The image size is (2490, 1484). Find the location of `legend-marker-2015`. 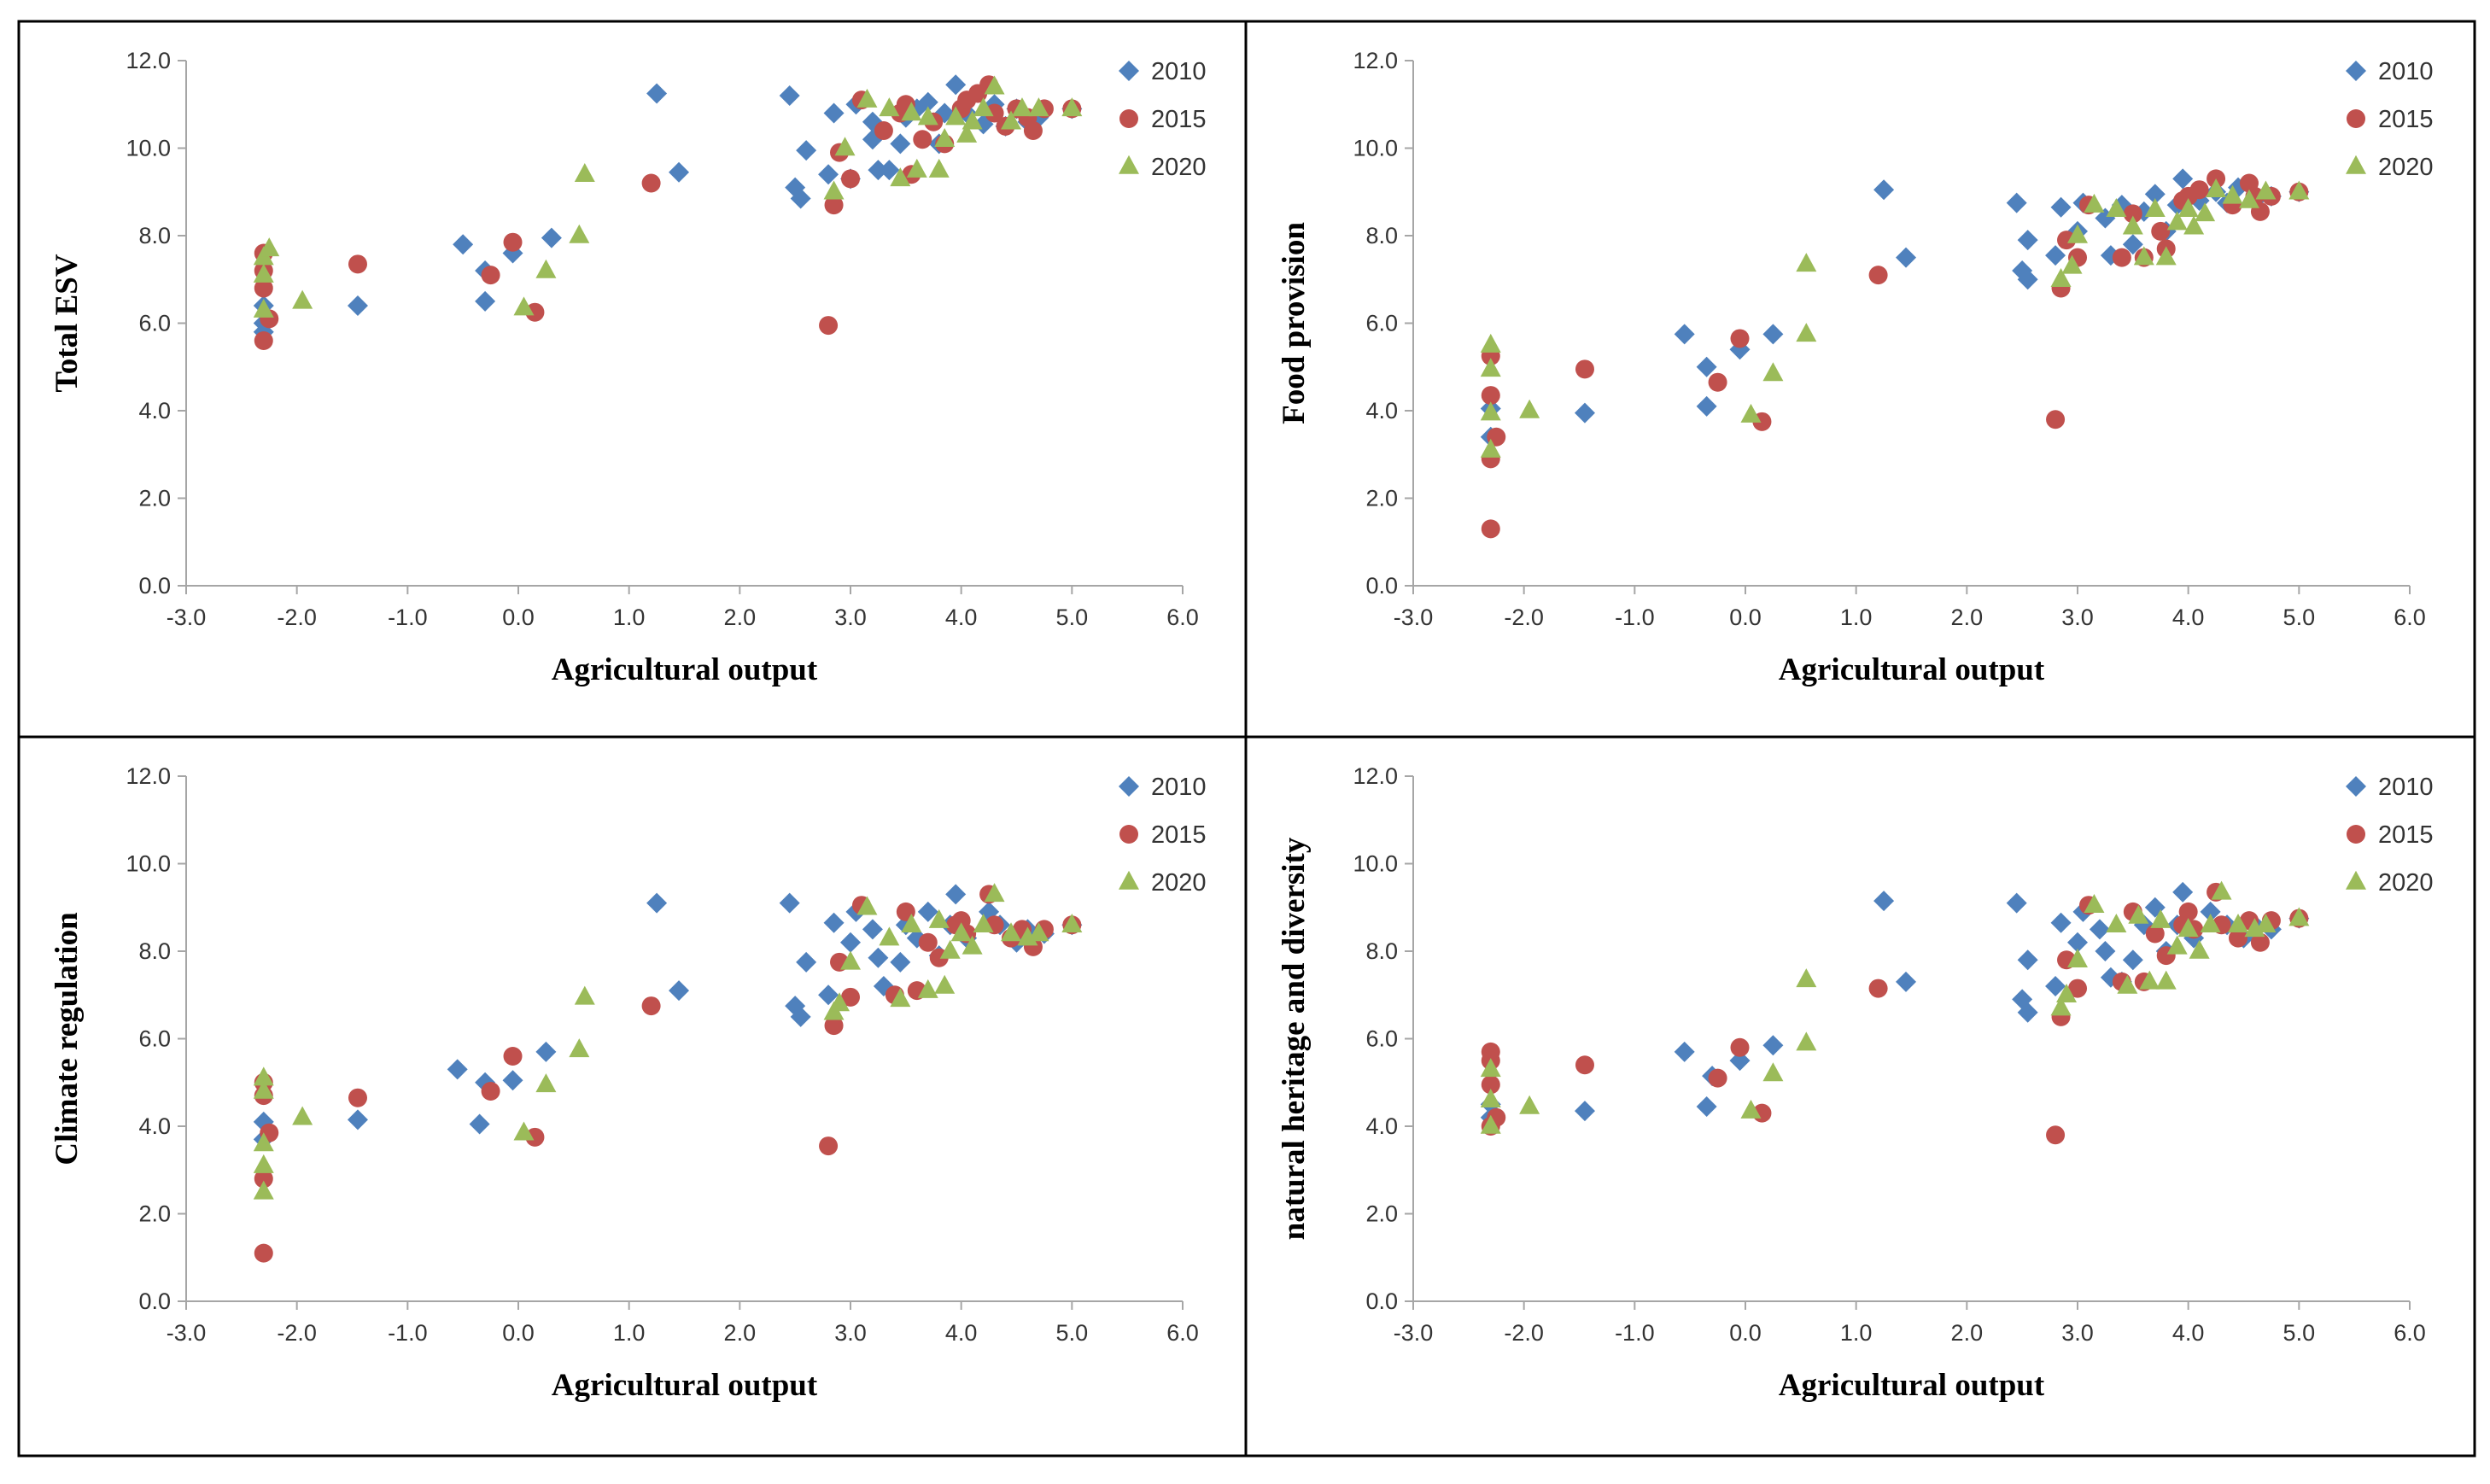

legend-marker-2015 is located at coordinates (1128, 118).